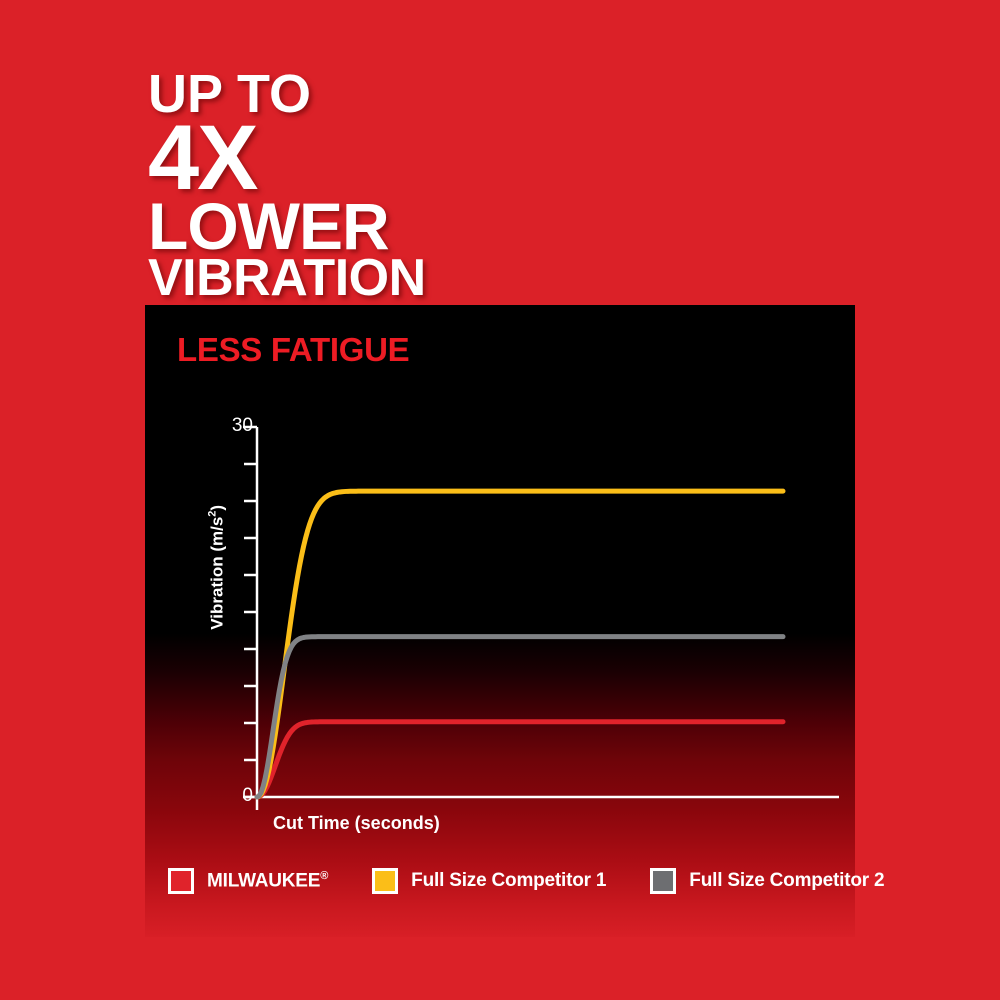 The height and width of the screenshot is (1000, 1000). Describe the element at coordinates (247, 795) in the screenshot. I see `y-axis-tick-min: 0` at that location.